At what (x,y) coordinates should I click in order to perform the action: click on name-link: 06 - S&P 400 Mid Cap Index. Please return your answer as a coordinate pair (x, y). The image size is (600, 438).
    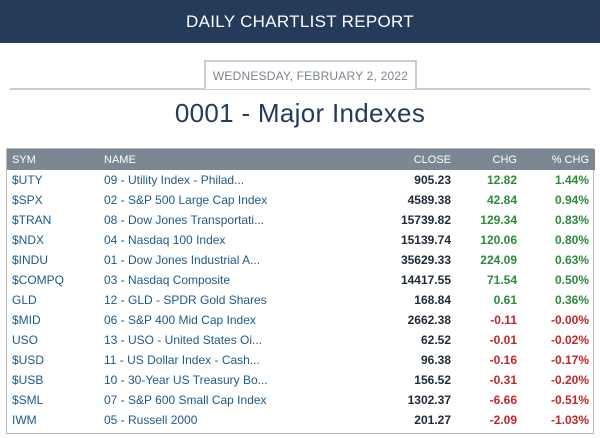
    Looking at the image, I should click on (210, 320).